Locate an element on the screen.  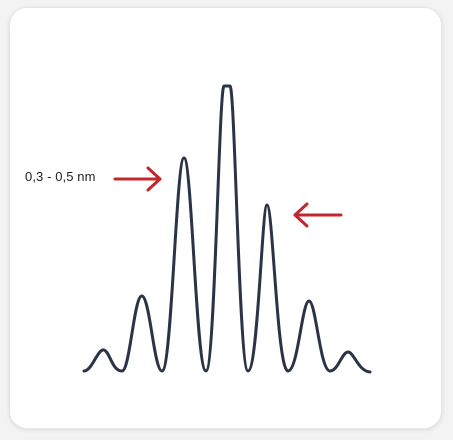
arrow-right-icon is located at coordinates (137, 179).